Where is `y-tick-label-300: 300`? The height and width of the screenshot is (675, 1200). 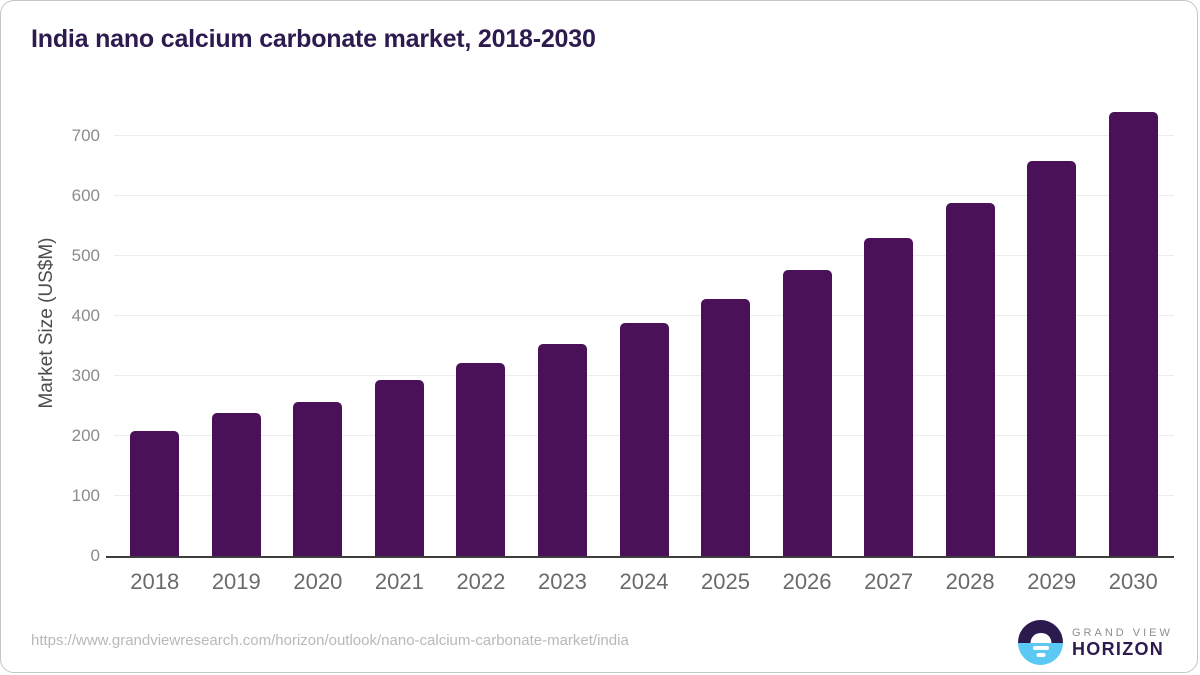
y-tick-label-300: 300 is located at coordinates (85, 375).